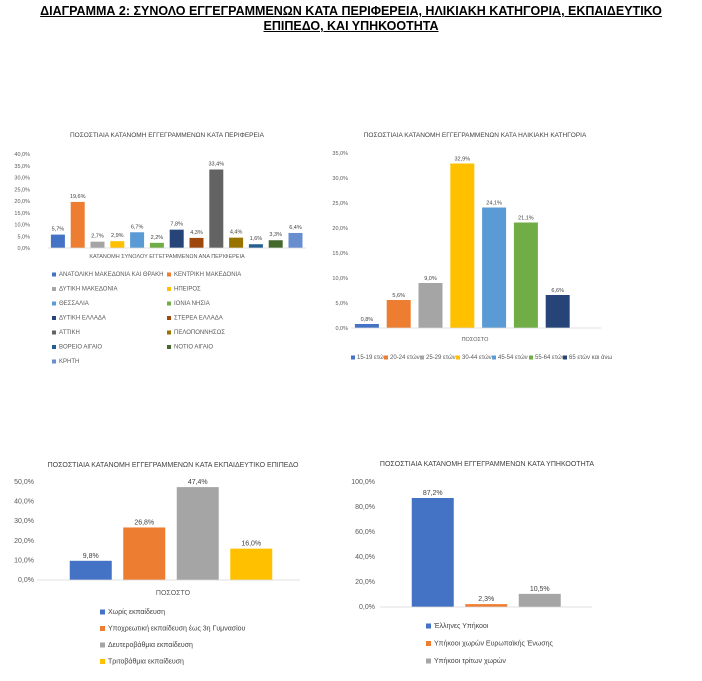  Describe the element at coordinates (136, 612) in the screenshot. I see `chart-education-legend-label: Χωρίς εκπαίδευση` at that location.